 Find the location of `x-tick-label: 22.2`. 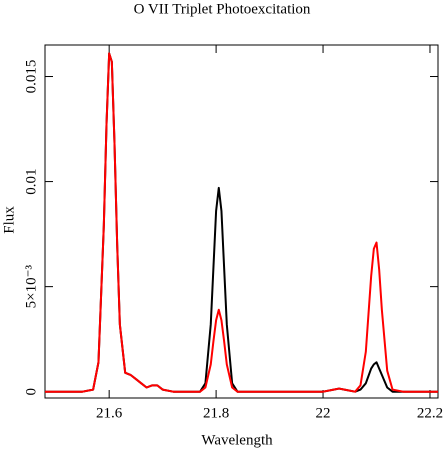

x-tick-label: 22.2 is located at coordinates (430, 413).